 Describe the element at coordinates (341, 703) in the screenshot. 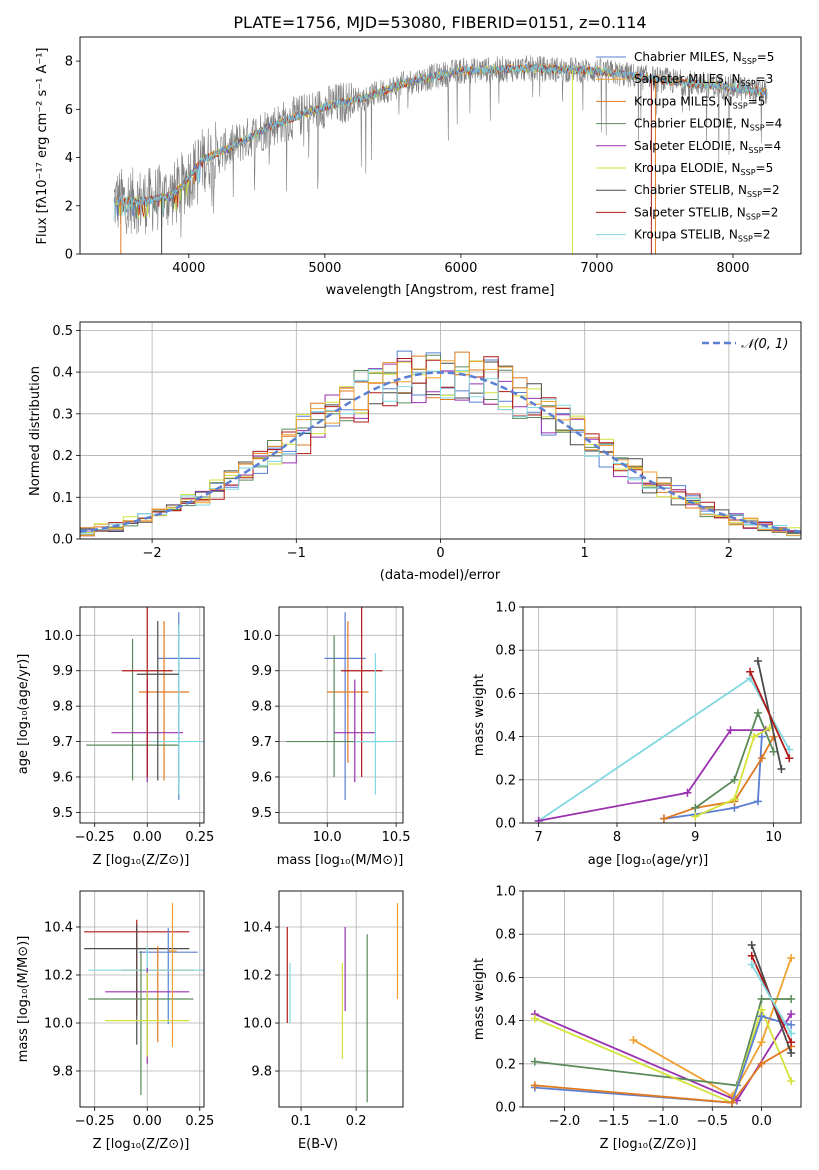

I see `ageM-points` at that location.